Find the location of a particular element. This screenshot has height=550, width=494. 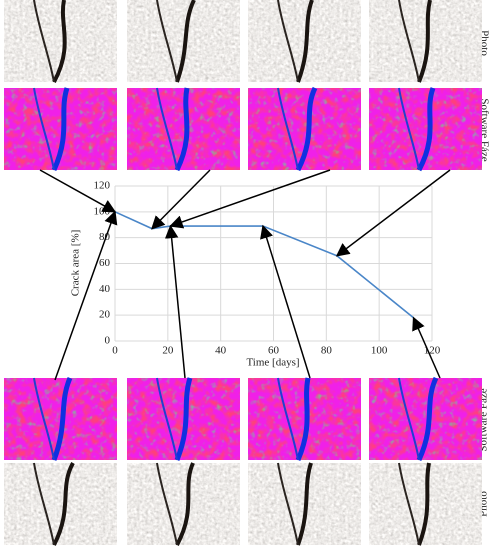

y-tick-label: 80 is located at coordinates (105, 237).